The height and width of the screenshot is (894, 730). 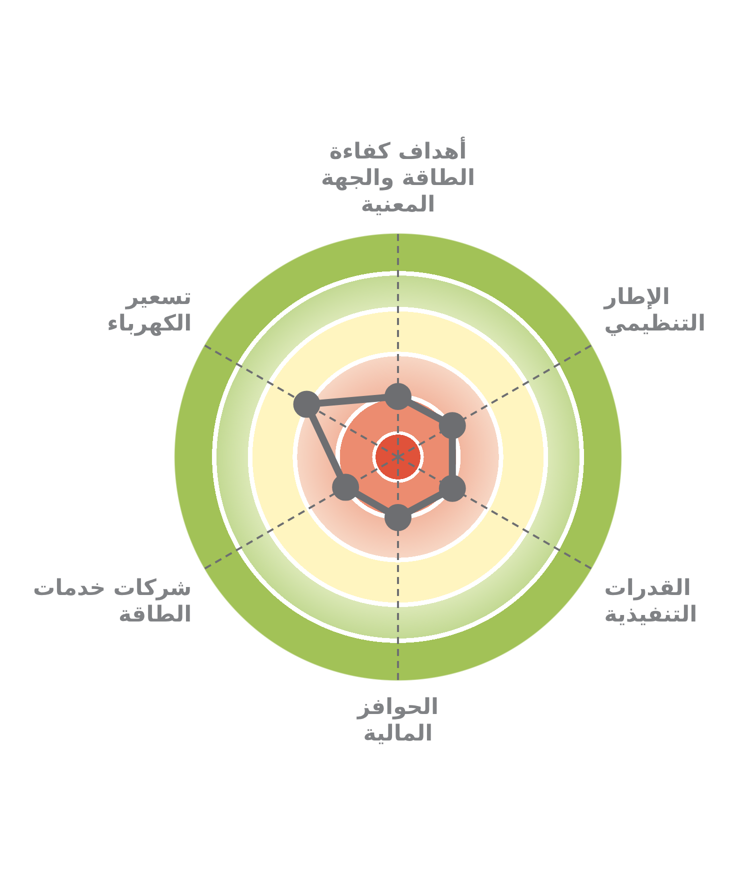 What do you see at coordinates (651, 602) in the screenshot?
I see `spoke-label: القدرات التنفيذية` at bounding box center [651, 602].